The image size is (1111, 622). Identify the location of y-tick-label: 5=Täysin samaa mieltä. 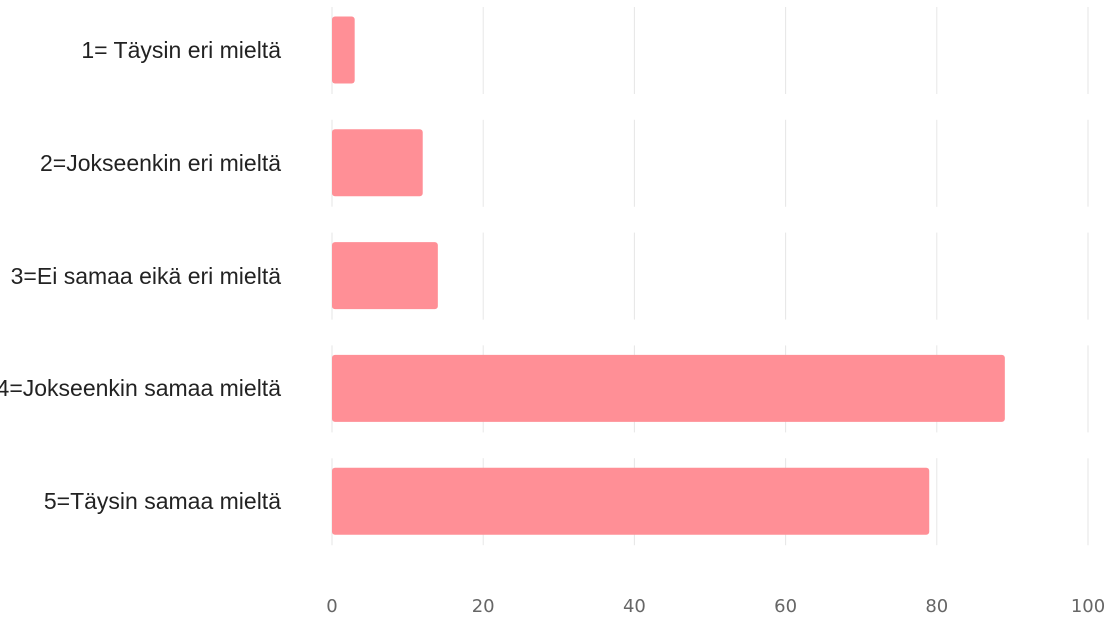
(162, 501).